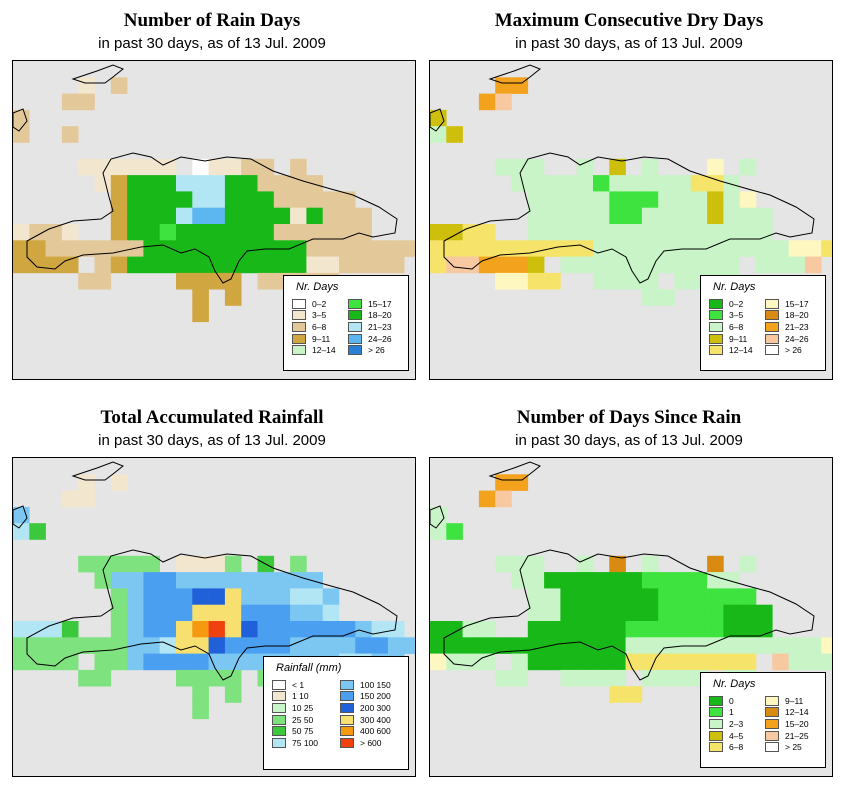 The image size is (853, 793). Describe the element at coordinates (797, 723) in the screenshot. I see `legend-label: 15–20` at that location.